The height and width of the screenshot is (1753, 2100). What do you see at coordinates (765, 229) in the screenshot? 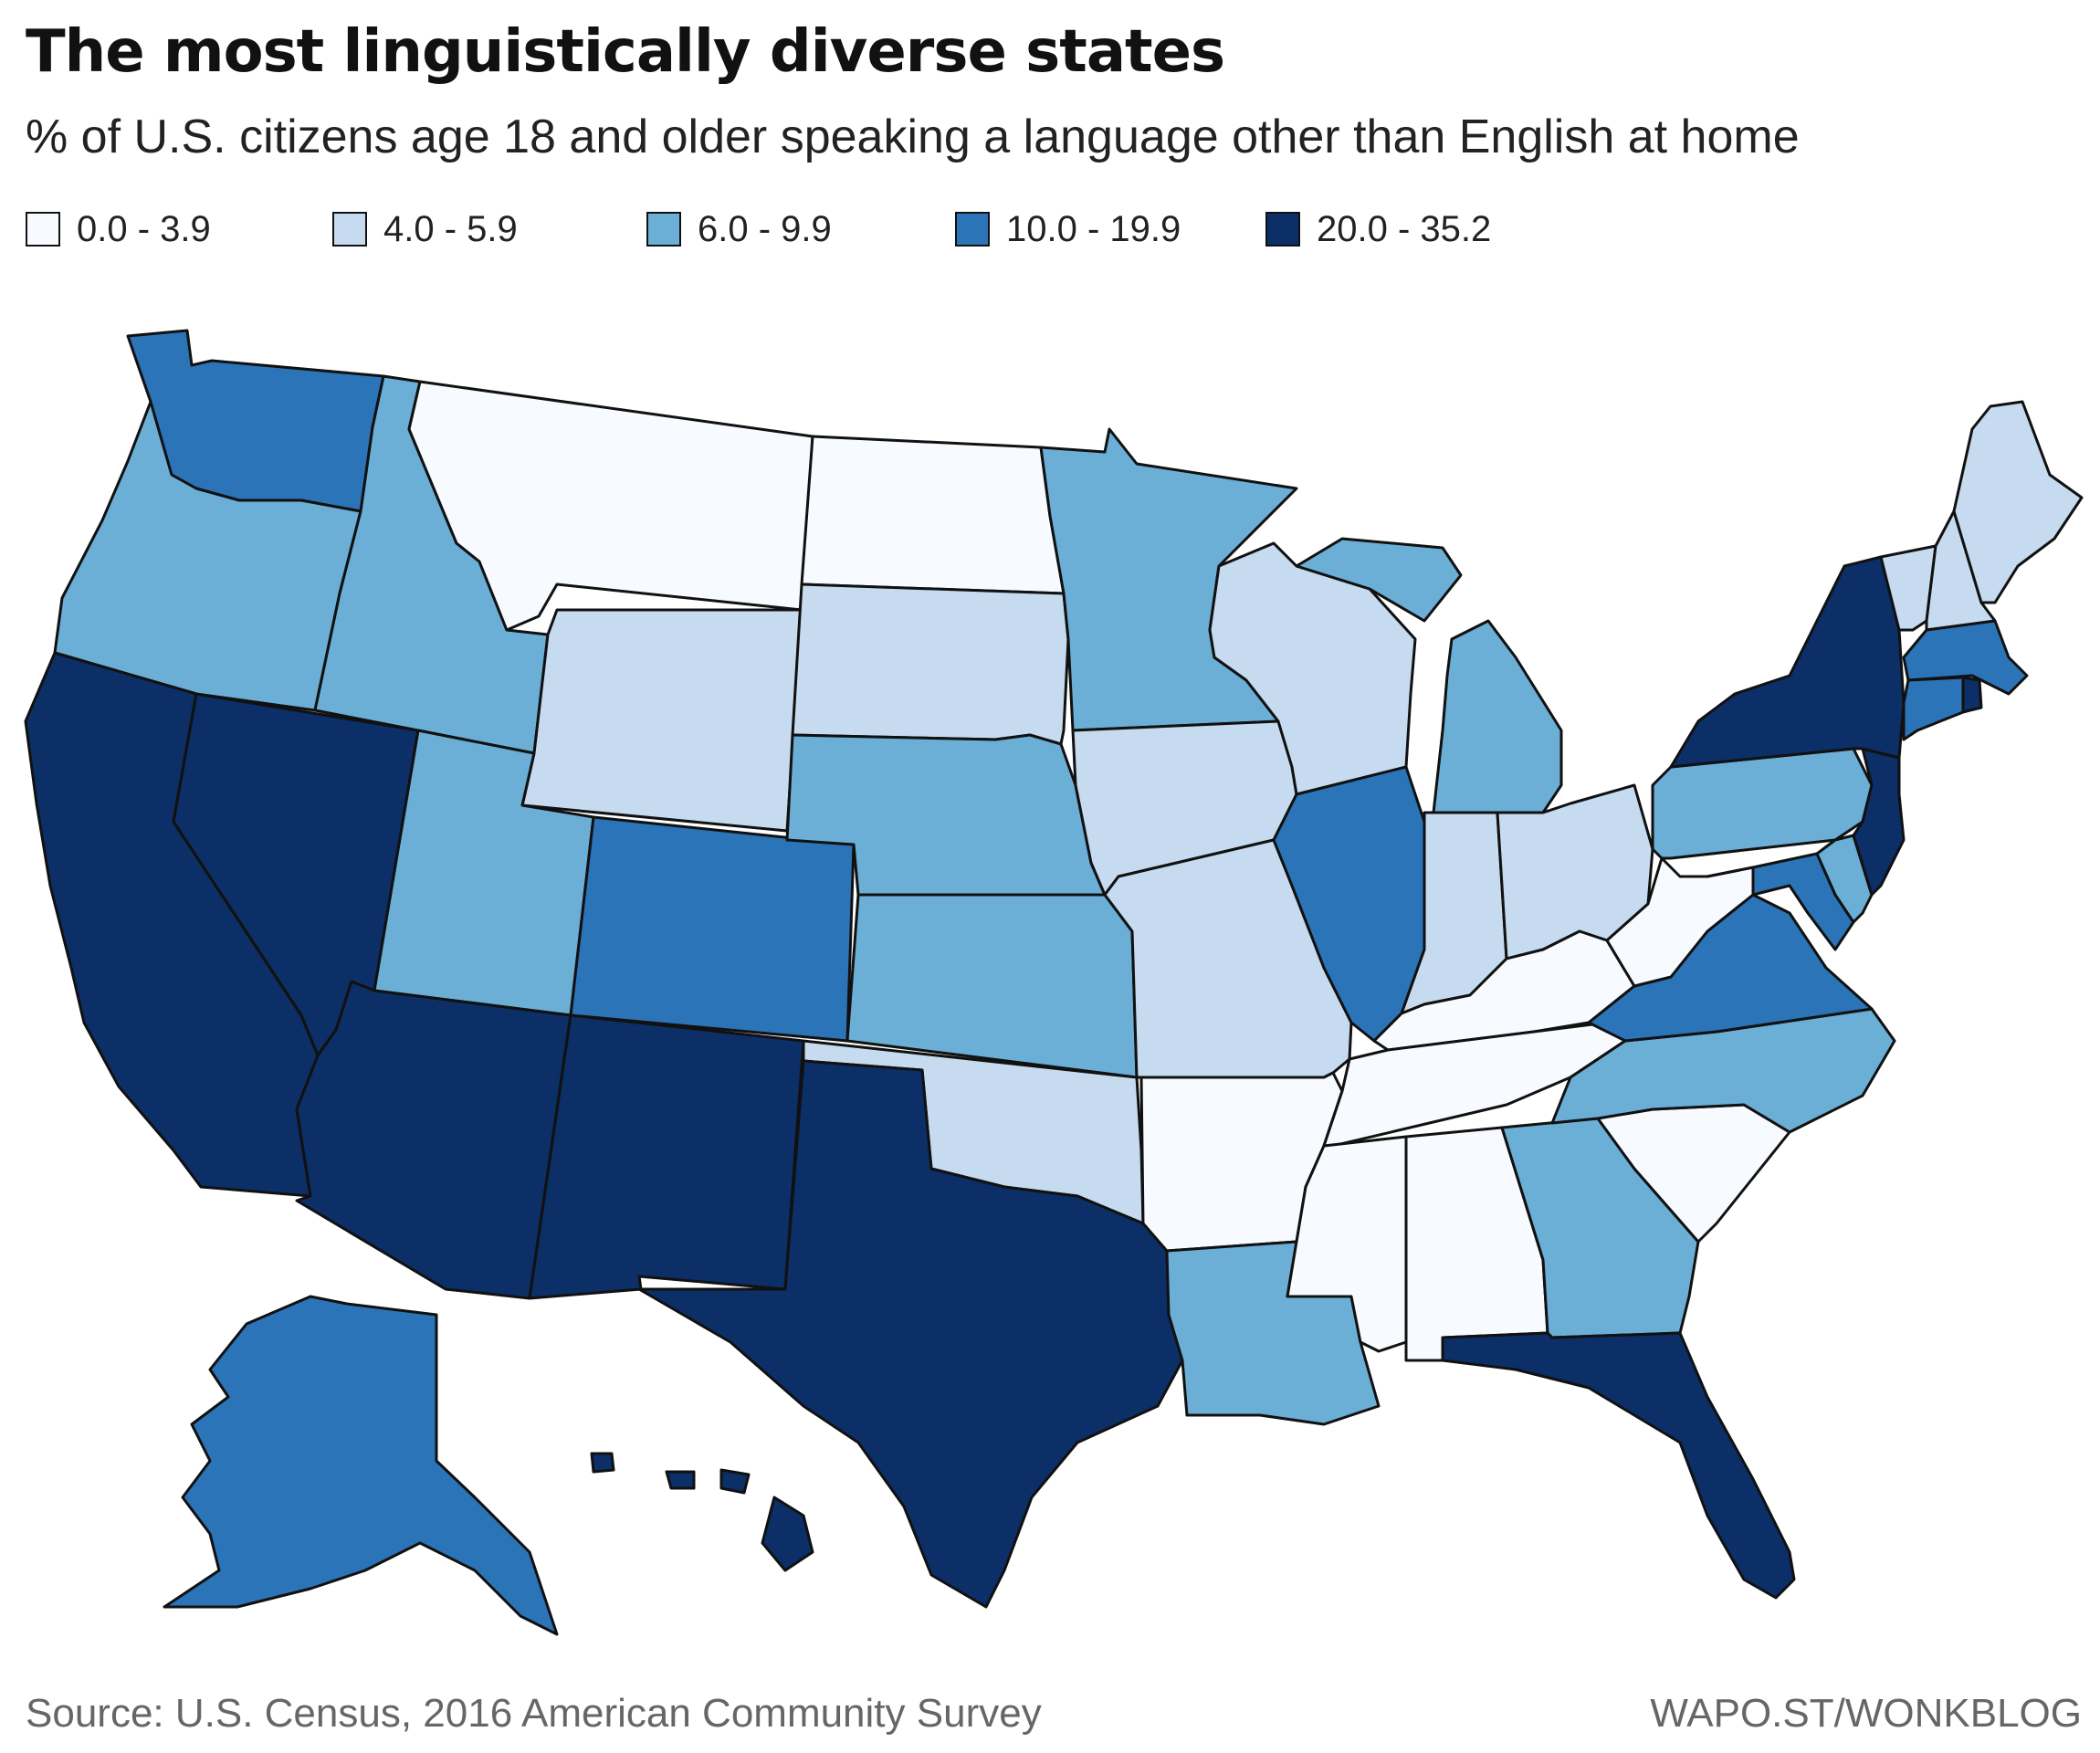
I see `legend-label: 6.0 - 9.9` at bounding box center [765, 229].